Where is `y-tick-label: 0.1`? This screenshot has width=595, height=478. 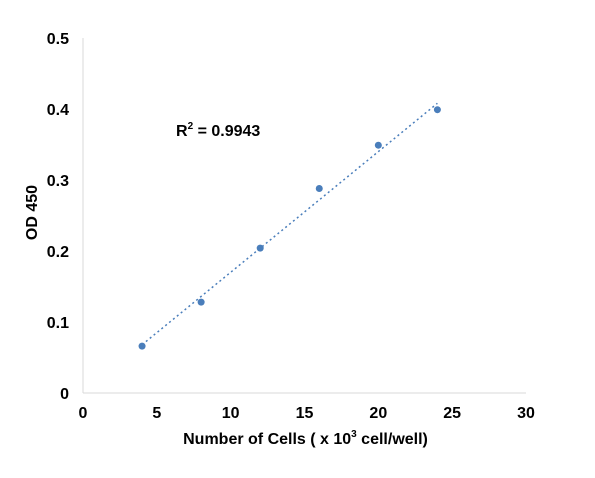
y-tick-label: 0.1 is located at coordinates (58, 323).